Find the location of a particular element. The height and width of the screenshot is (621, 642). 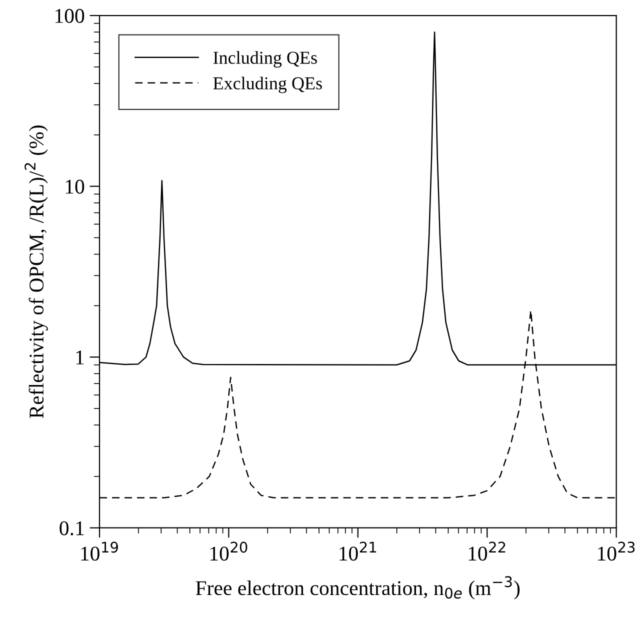

legend-label: Excluding QEs is located at coordinates (267, 85).